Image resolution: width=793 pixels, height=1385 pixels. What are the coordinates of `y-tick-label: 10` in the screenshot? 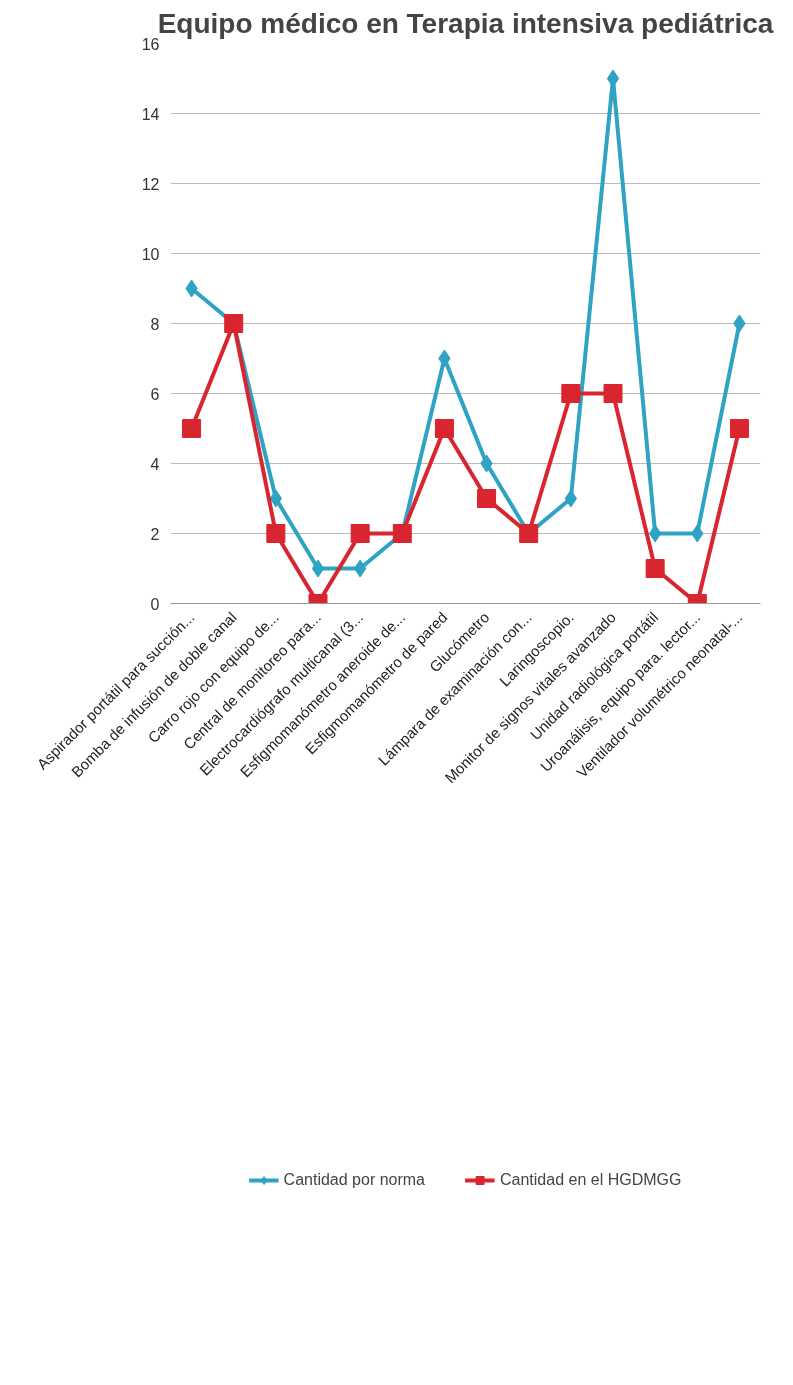 It's located at (150, 254).